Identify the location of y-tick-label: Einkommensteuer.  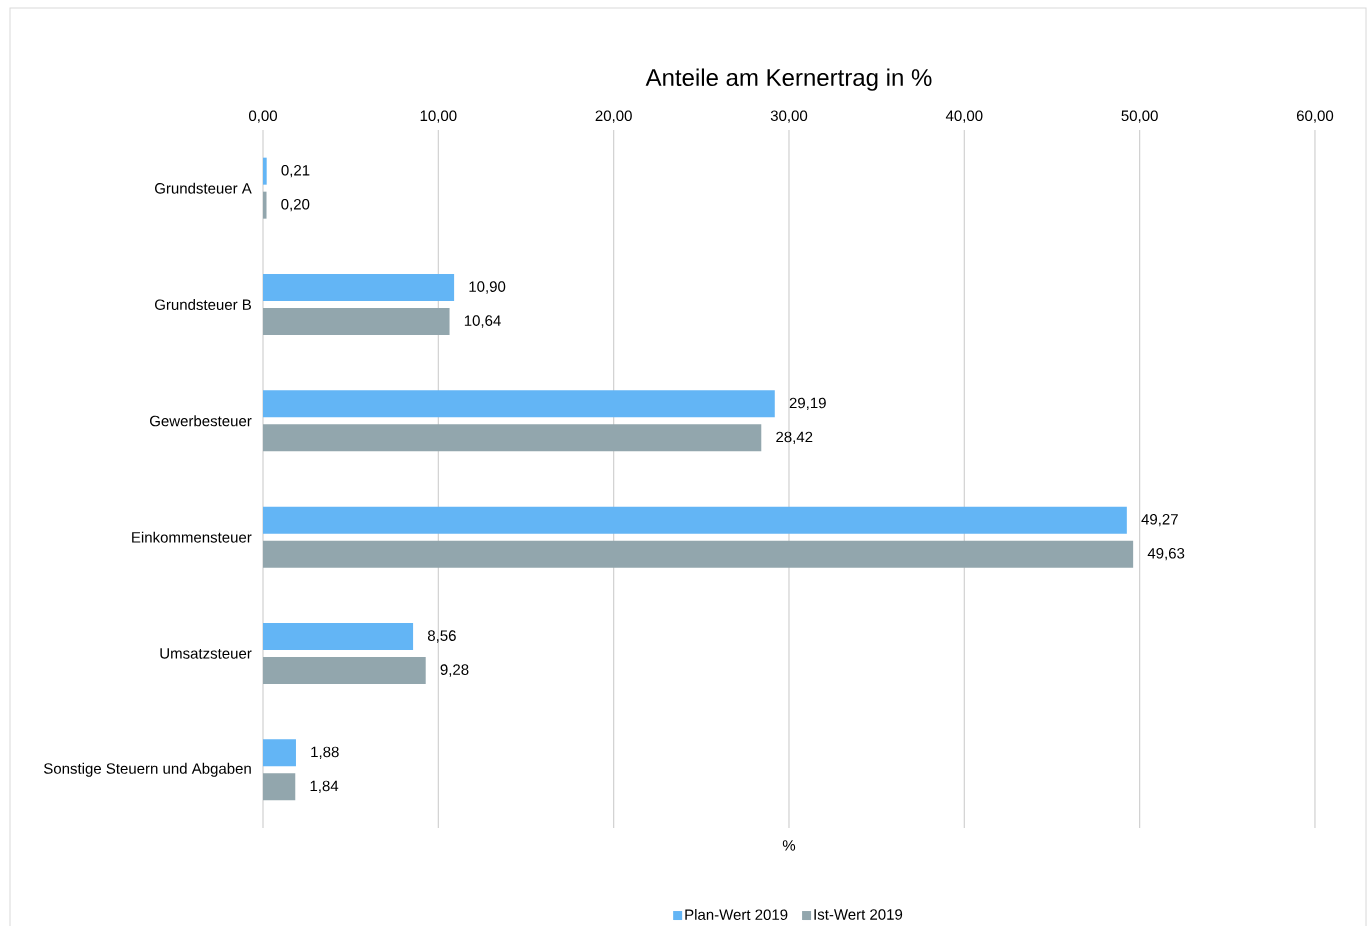
(192, 537).